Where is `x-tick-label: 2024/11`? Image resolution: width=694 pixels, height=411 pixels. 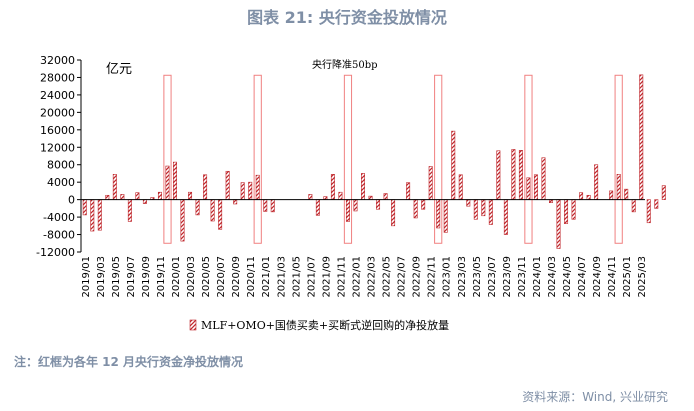 x-tick-label: 2024/11 is located at coordinates (612, 277).